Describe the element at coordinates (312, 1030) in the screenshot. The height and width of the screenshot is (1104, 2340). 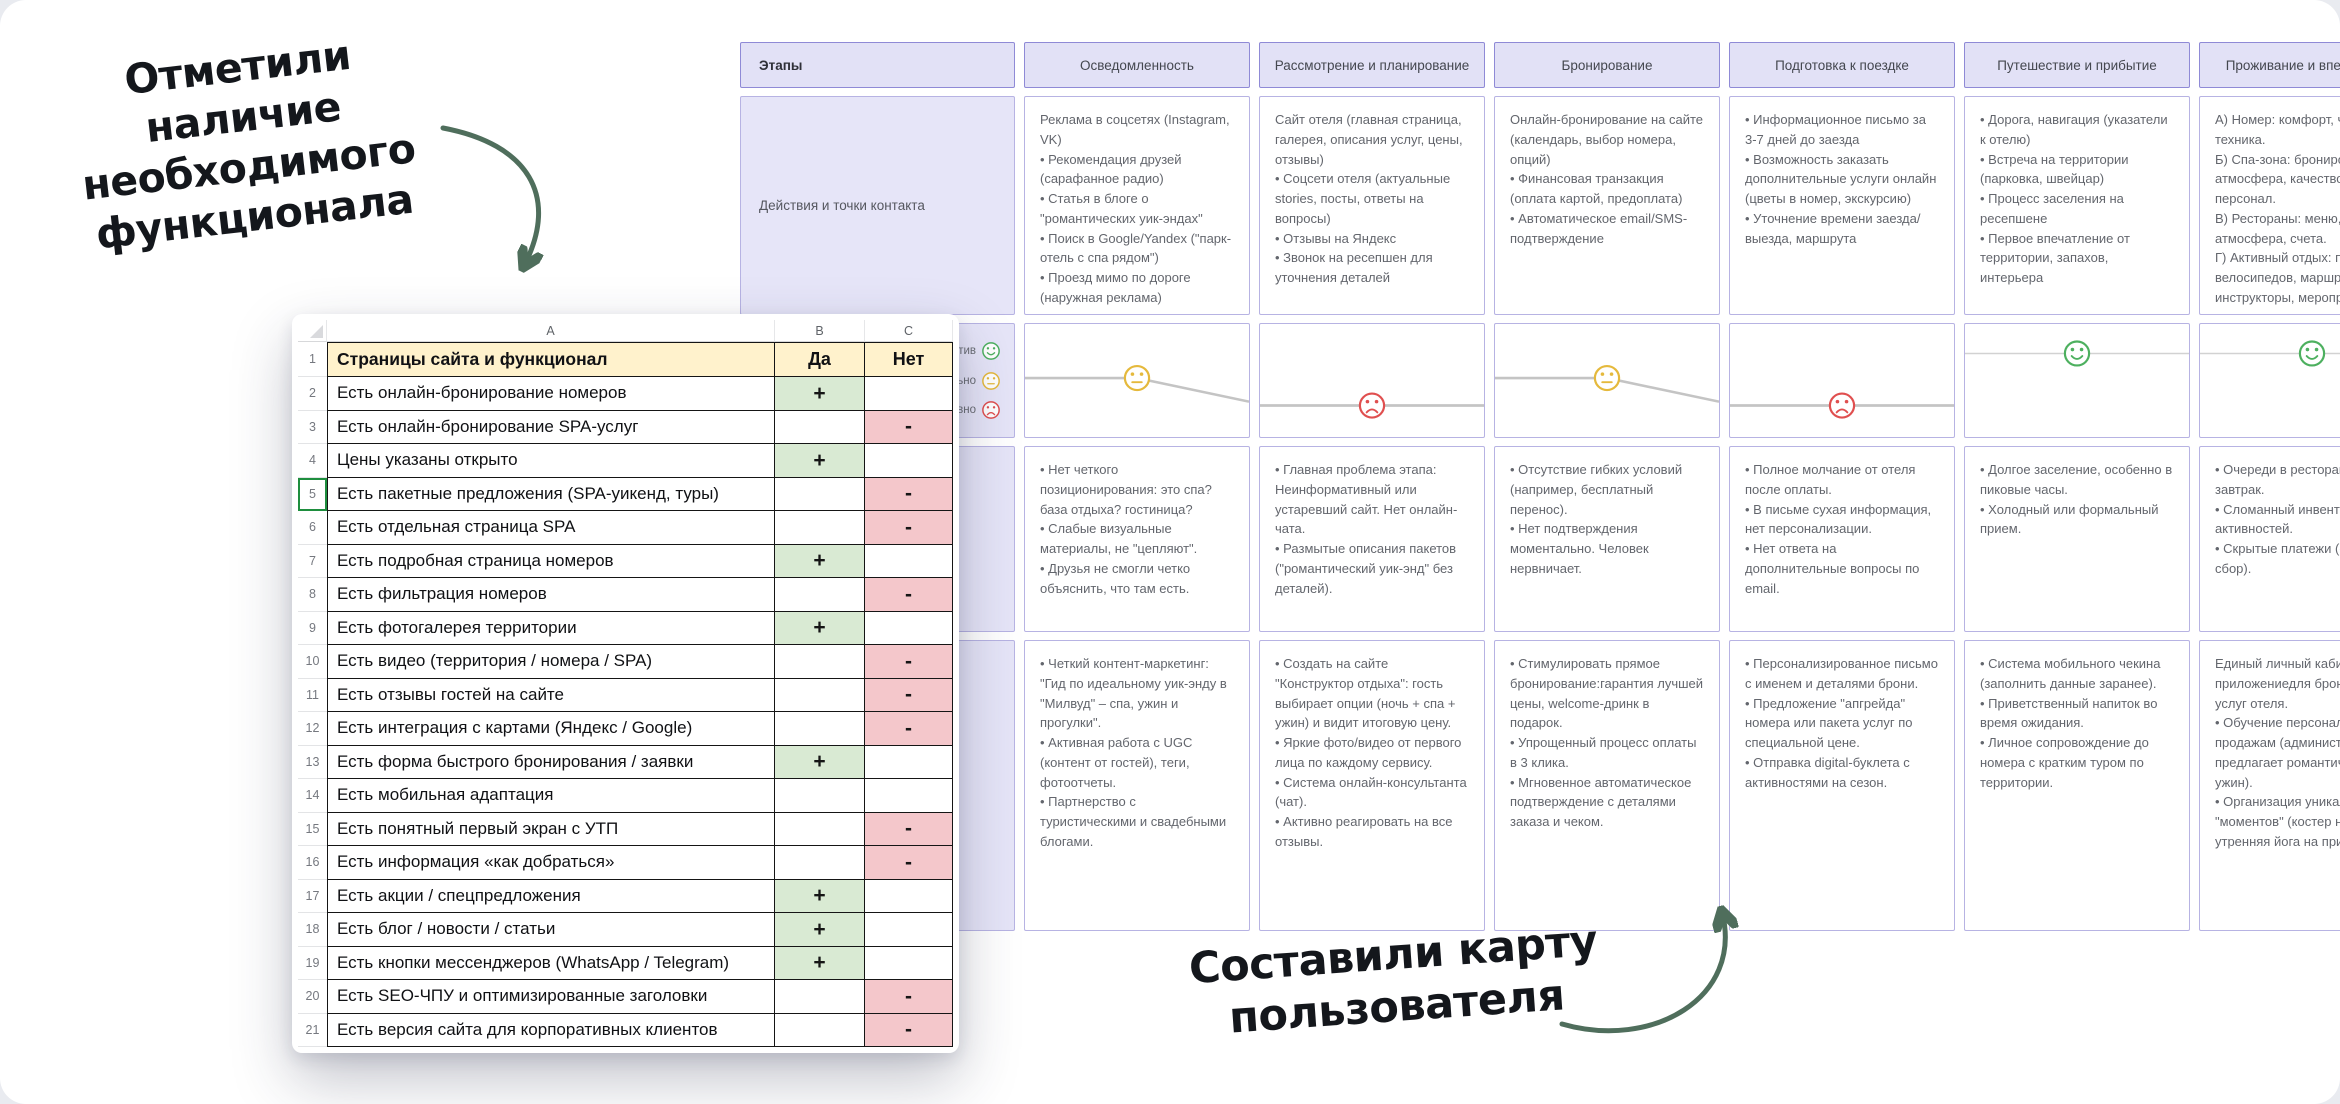
I see `row-number: 21` at that location.